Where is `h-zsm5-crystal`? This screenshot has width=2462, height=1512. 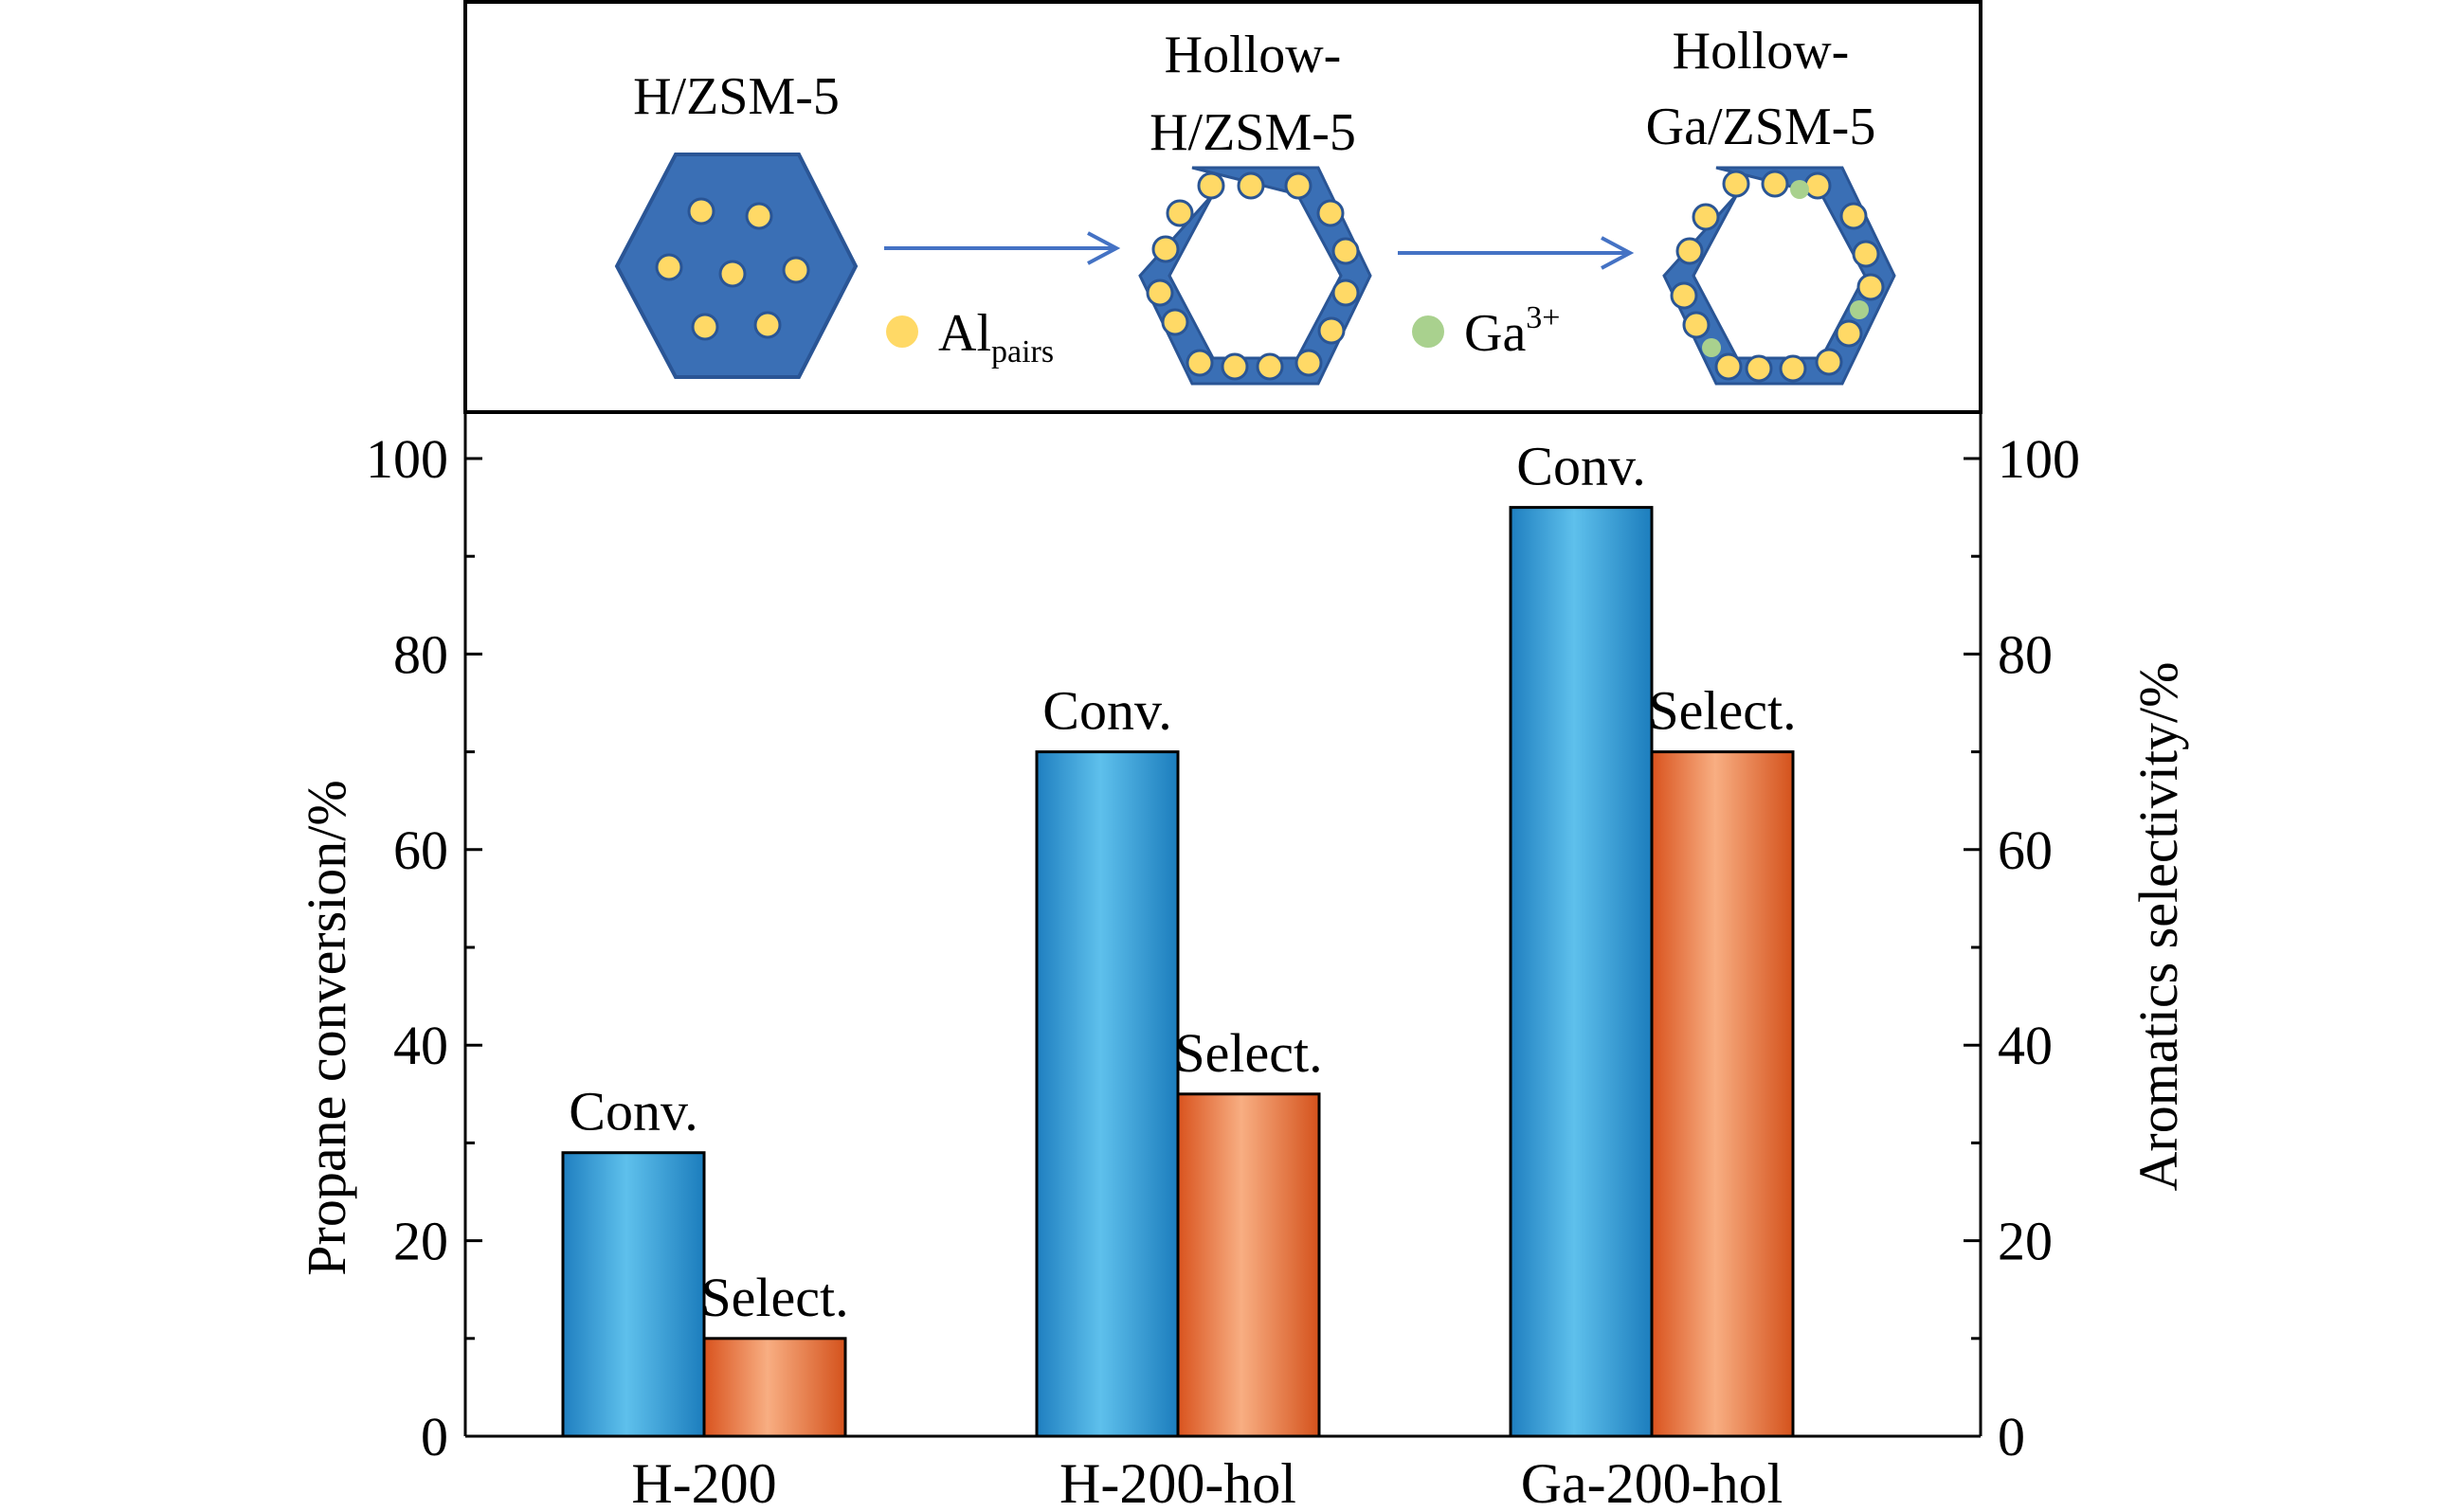 h-zsm5-crystal is located at coordinates (736, 266).